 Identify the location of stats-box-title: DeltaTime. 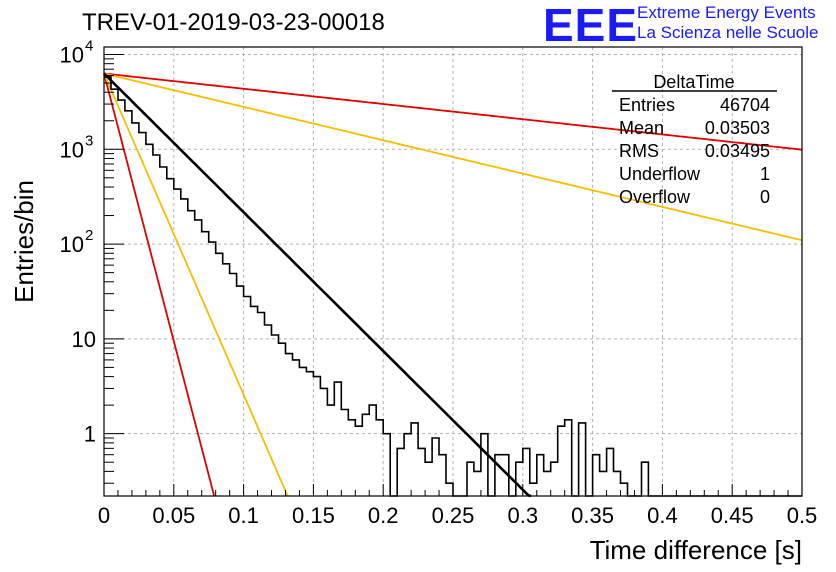
(693, 82).